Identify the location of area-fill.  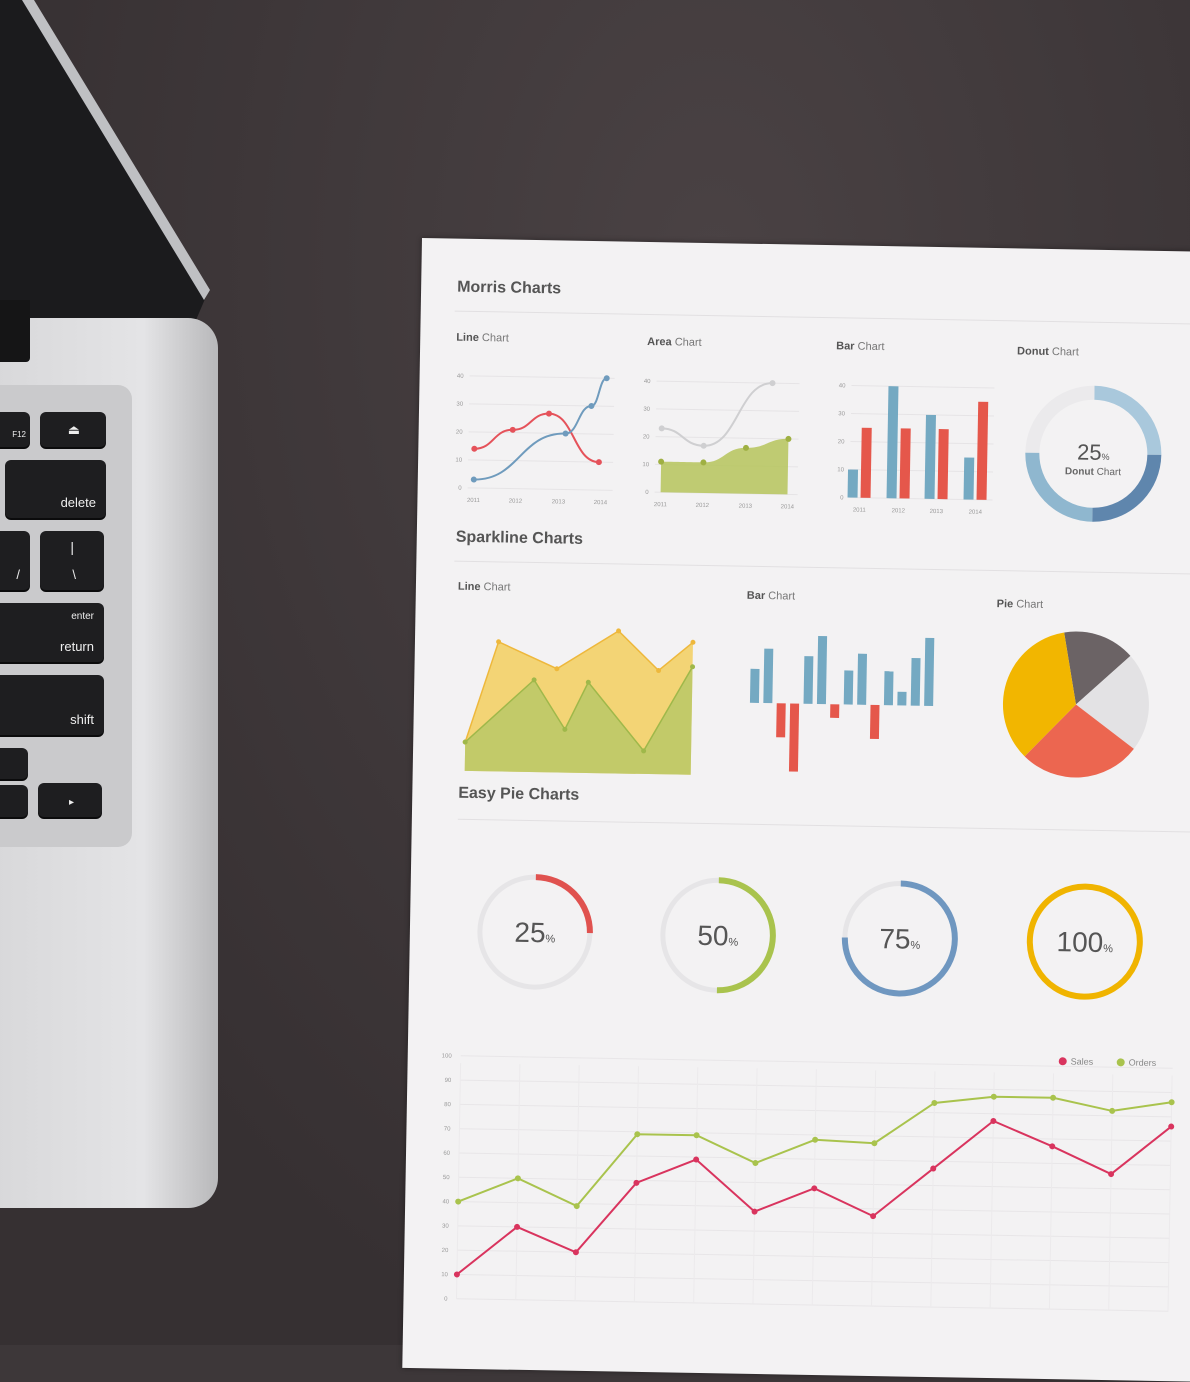
(724, 466).